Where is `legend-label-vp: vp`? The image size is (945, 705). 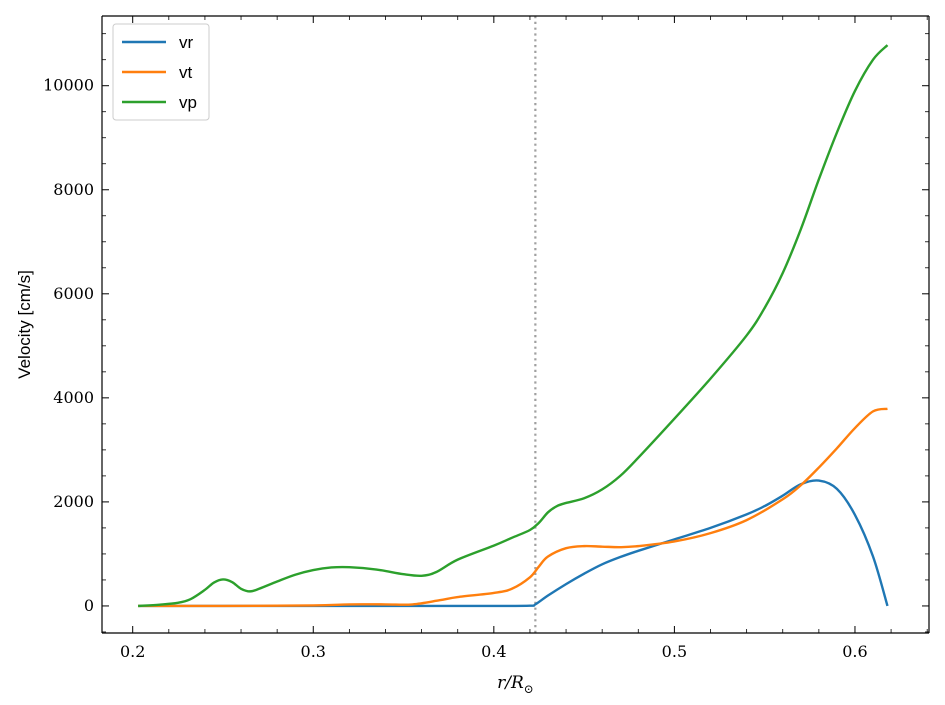
legend-label-vp: vp is located at coordinates (188, 102).